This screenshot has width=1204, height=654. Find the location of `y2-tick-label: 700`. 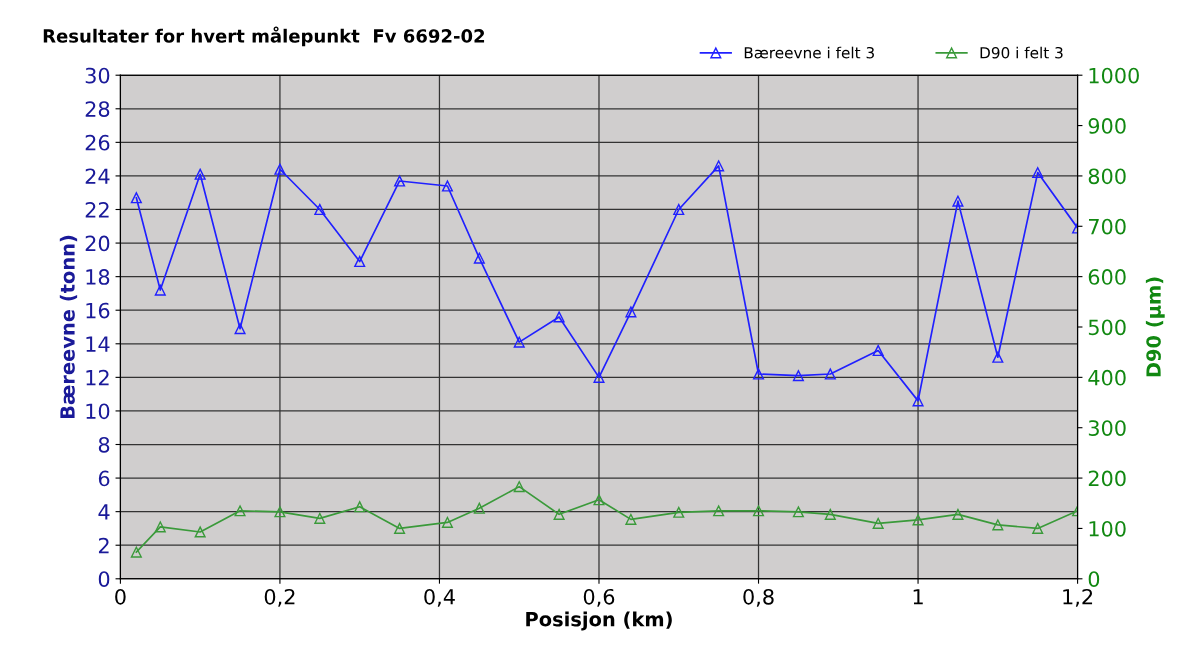

y2-tick-label: 700 is located at coordinates (1107, 226).